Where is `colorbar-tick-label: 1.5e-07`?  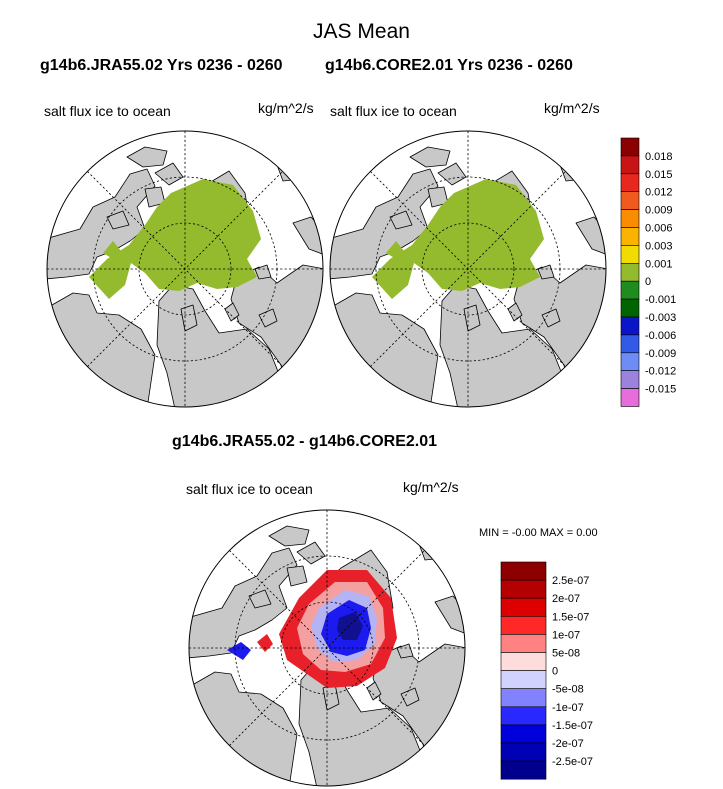 colorbar-tick-label: 1.5e-07 is located at coordinates (570, 617).